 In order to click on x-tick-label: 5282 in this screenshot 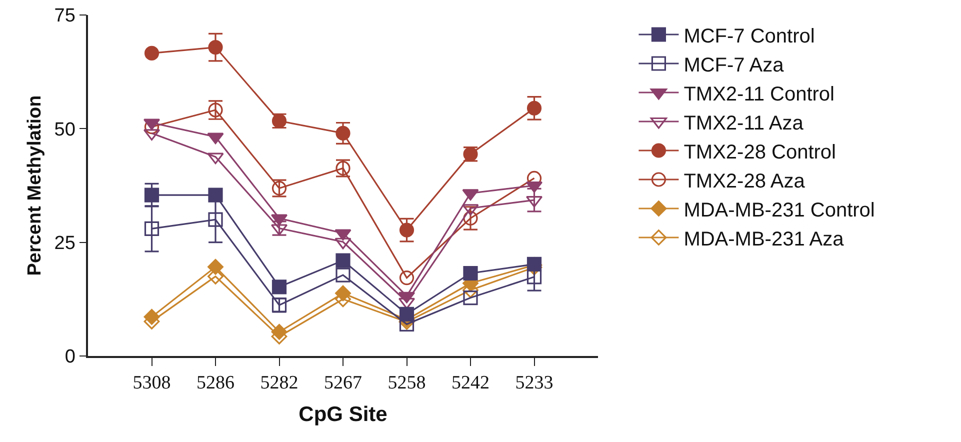, I will do `click(279, 383)`.